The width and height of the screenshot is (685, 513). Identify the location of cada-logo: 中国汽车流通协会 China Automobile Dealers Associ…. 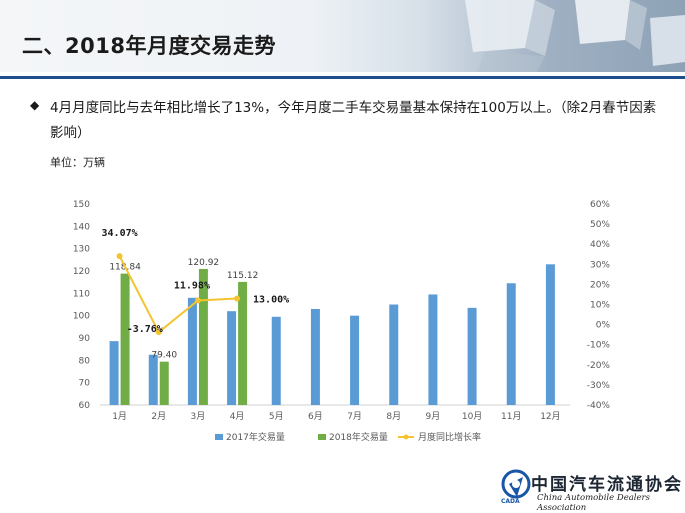
(591, 490).